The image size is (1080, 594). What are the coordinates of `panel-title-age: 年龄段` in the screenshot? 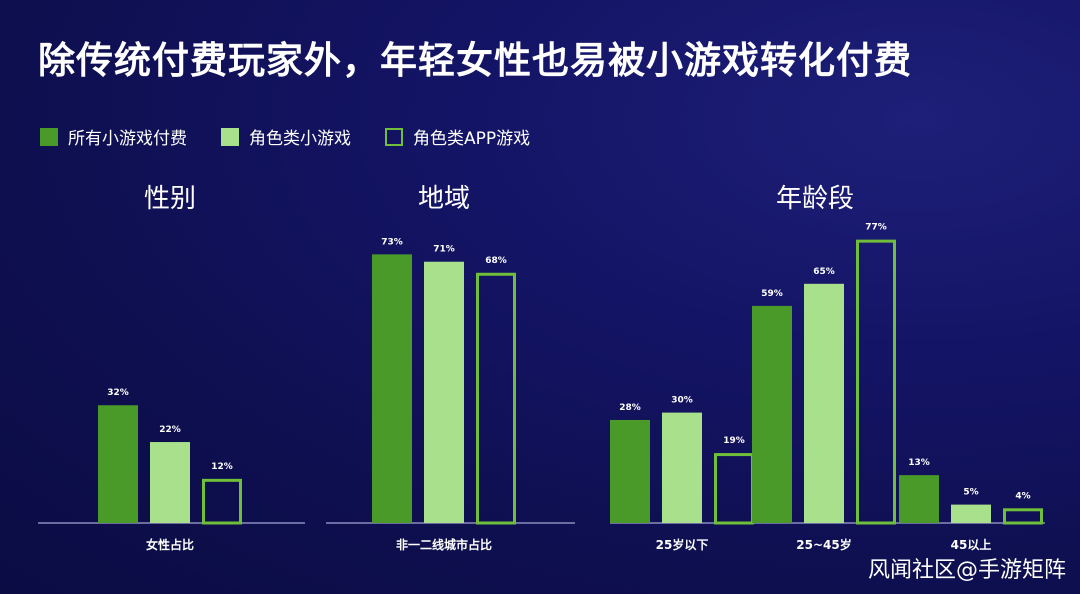 It's located at (815, 199).